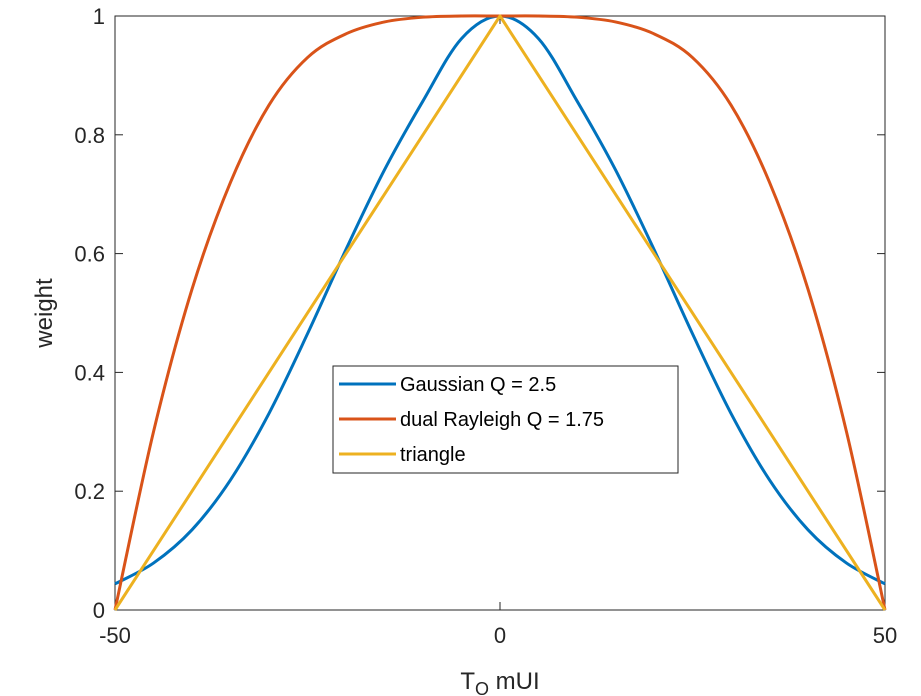 The image size is (921, 696). I want to click on legend-label: dual Rayleigh Q = 1.75, so click(502, 420).